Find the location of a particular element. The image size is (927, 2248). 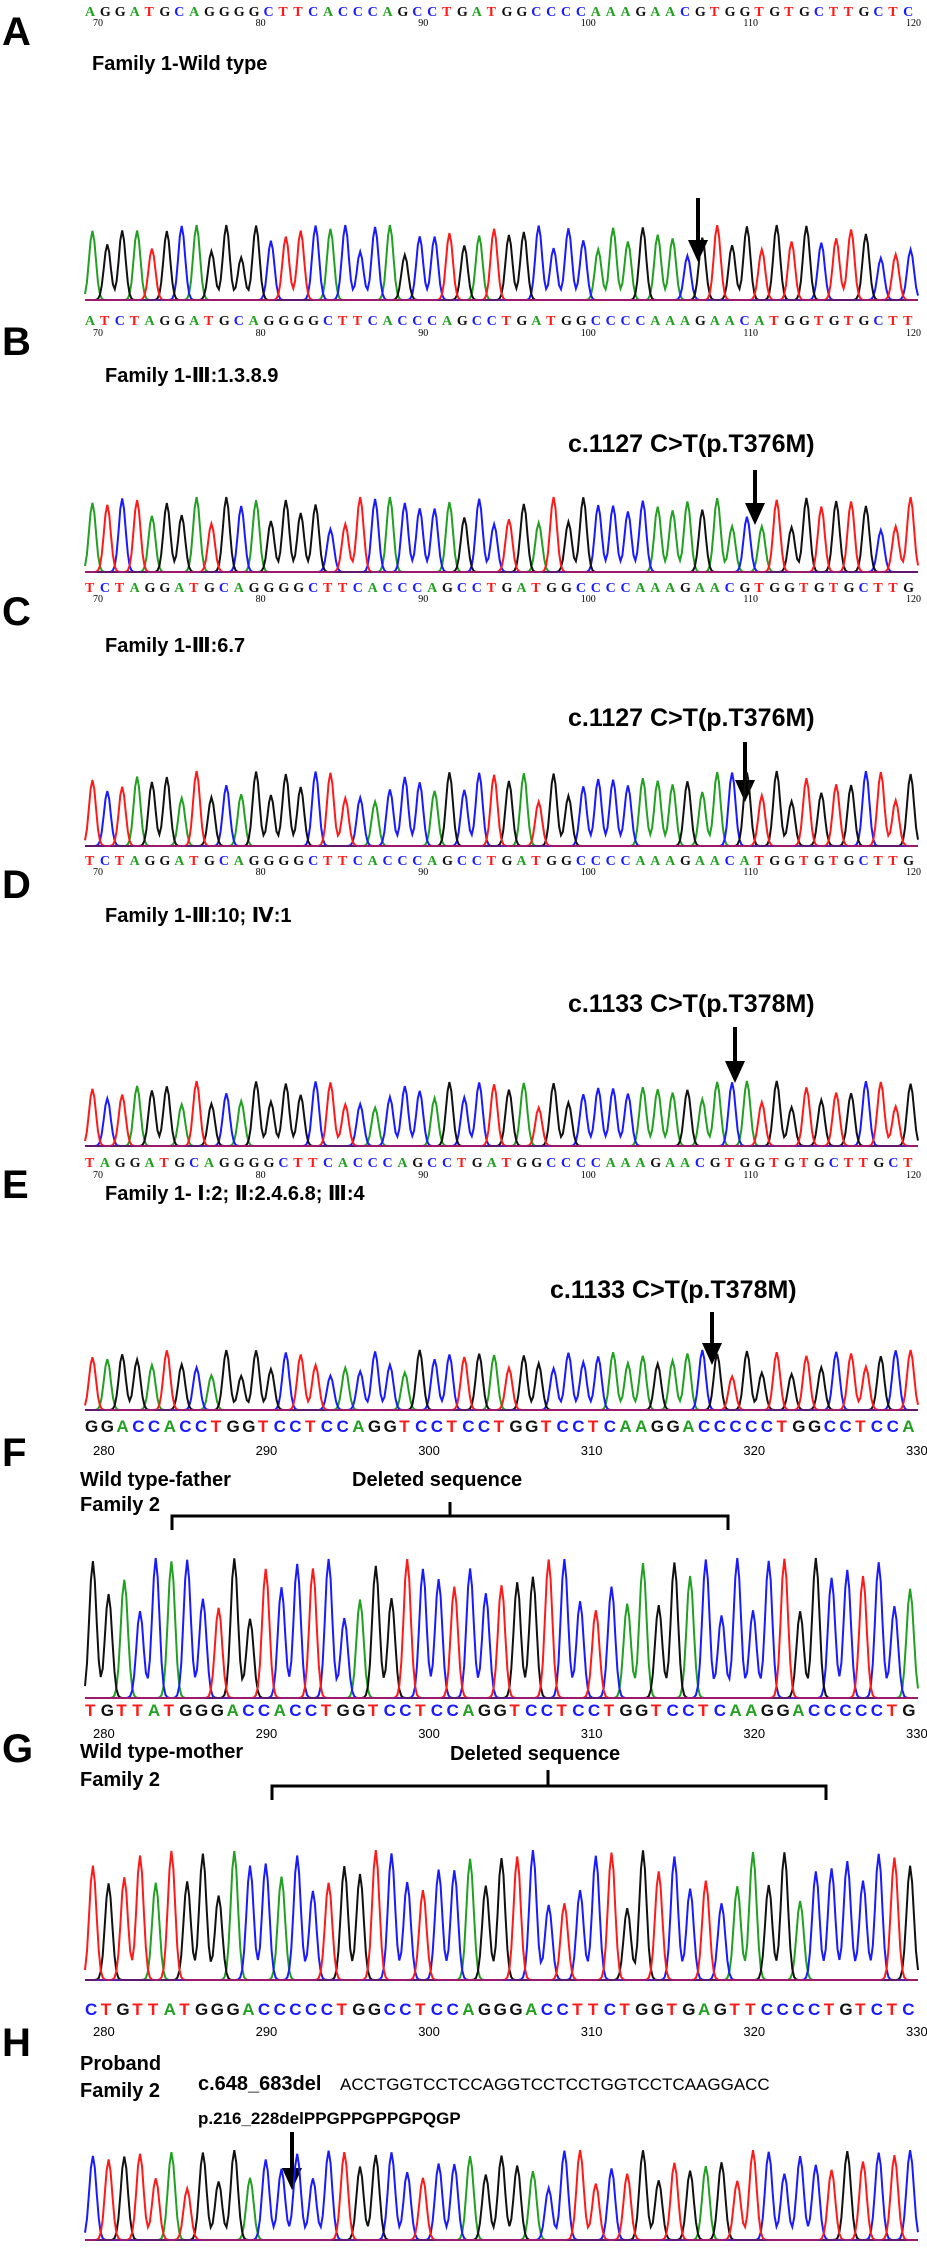

panel-e-mutation: c.1133 C>T(p.T378M) is located at coordinates (691, 1004).